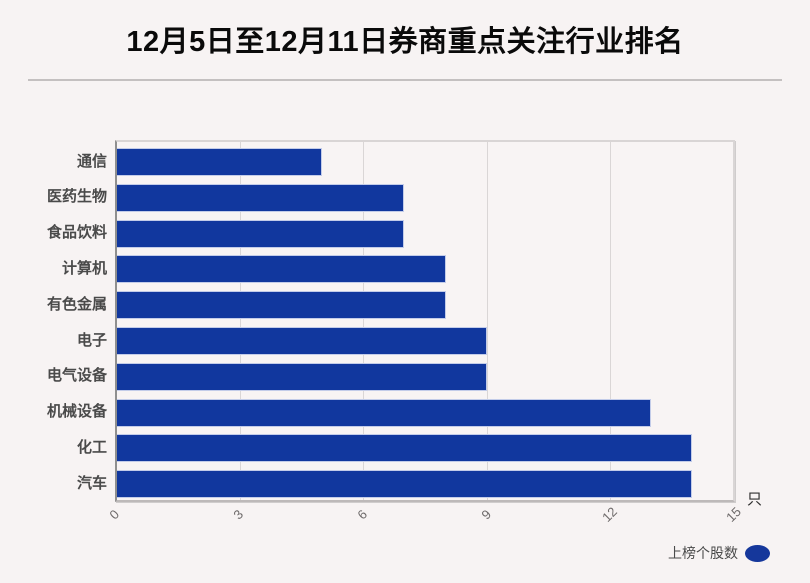 The height and width of the screenshot is (583, 810). I want to click on x-tick-label: 3, so click(238, 514).